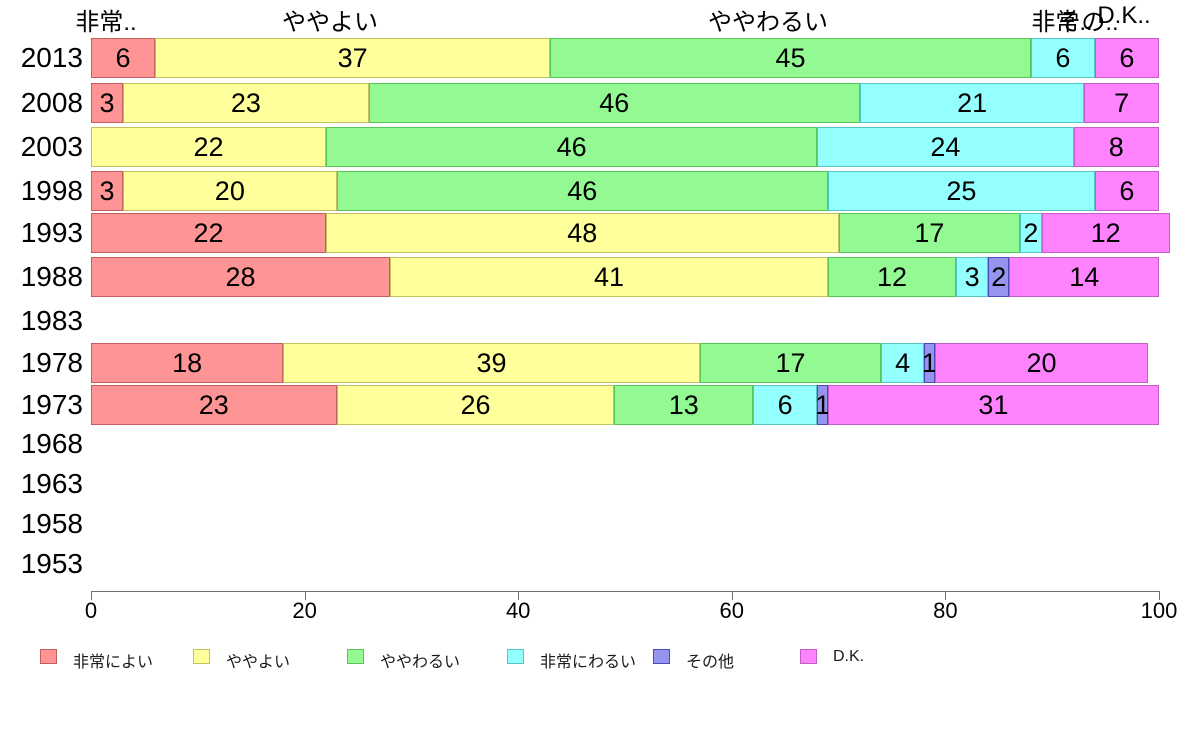  What do you see at coordinates (187, 363) in the screenshot?
I see `bar-segment-1: 18` at bounding box center [187, 363].